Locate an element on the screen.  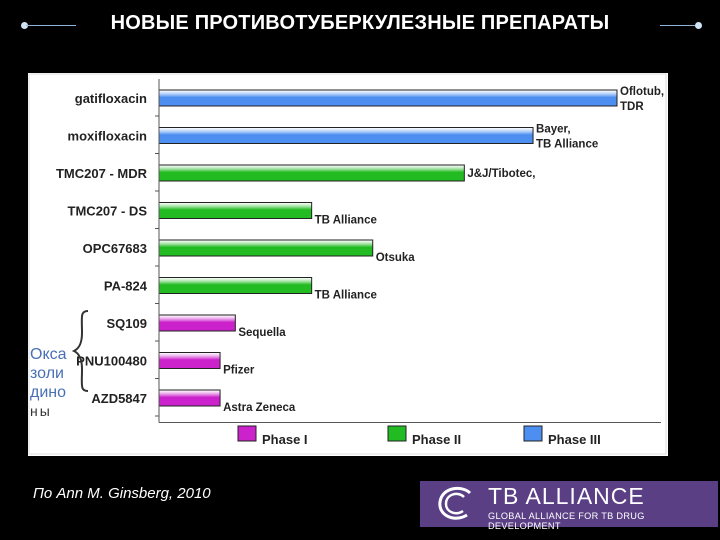
sponsor-label-2-0: J&J/Tibotec, is located at coordinates (501, 174).